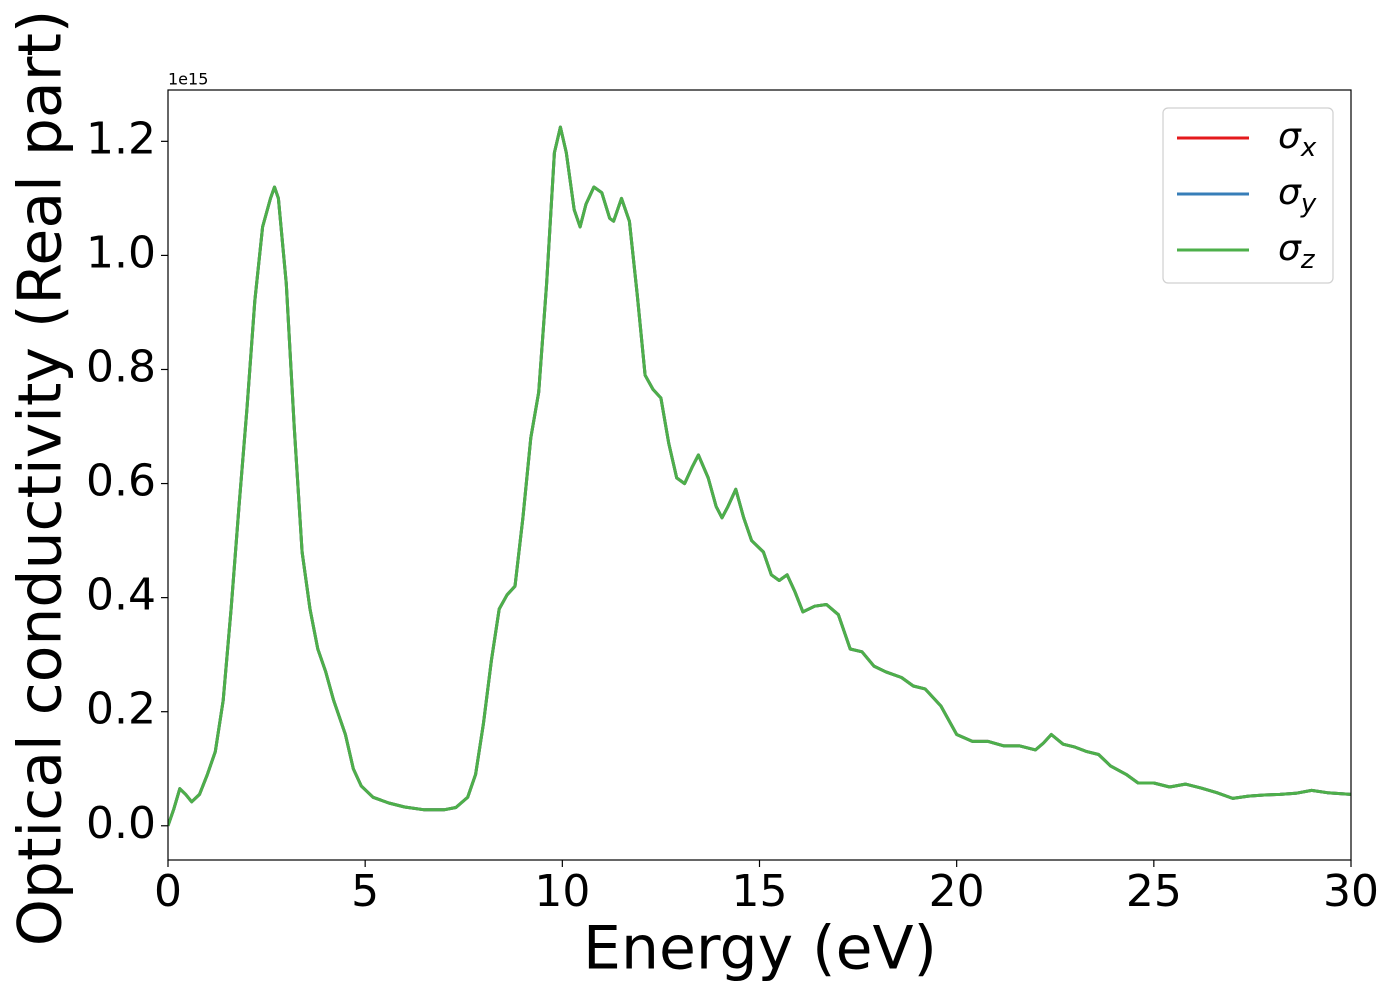 This screenshot has height=1000, width=1400. I want to click on legend-label: σz, so click(1297, 251).